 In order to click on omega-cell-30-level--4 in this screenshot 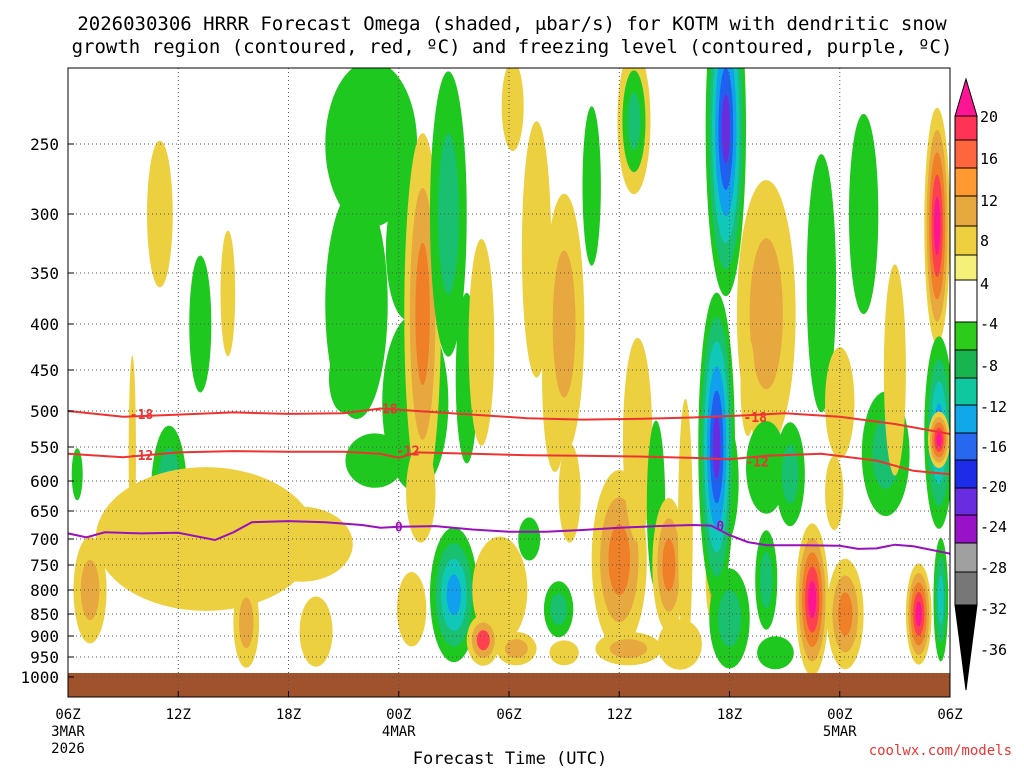, I will do `click(529, 539)`.